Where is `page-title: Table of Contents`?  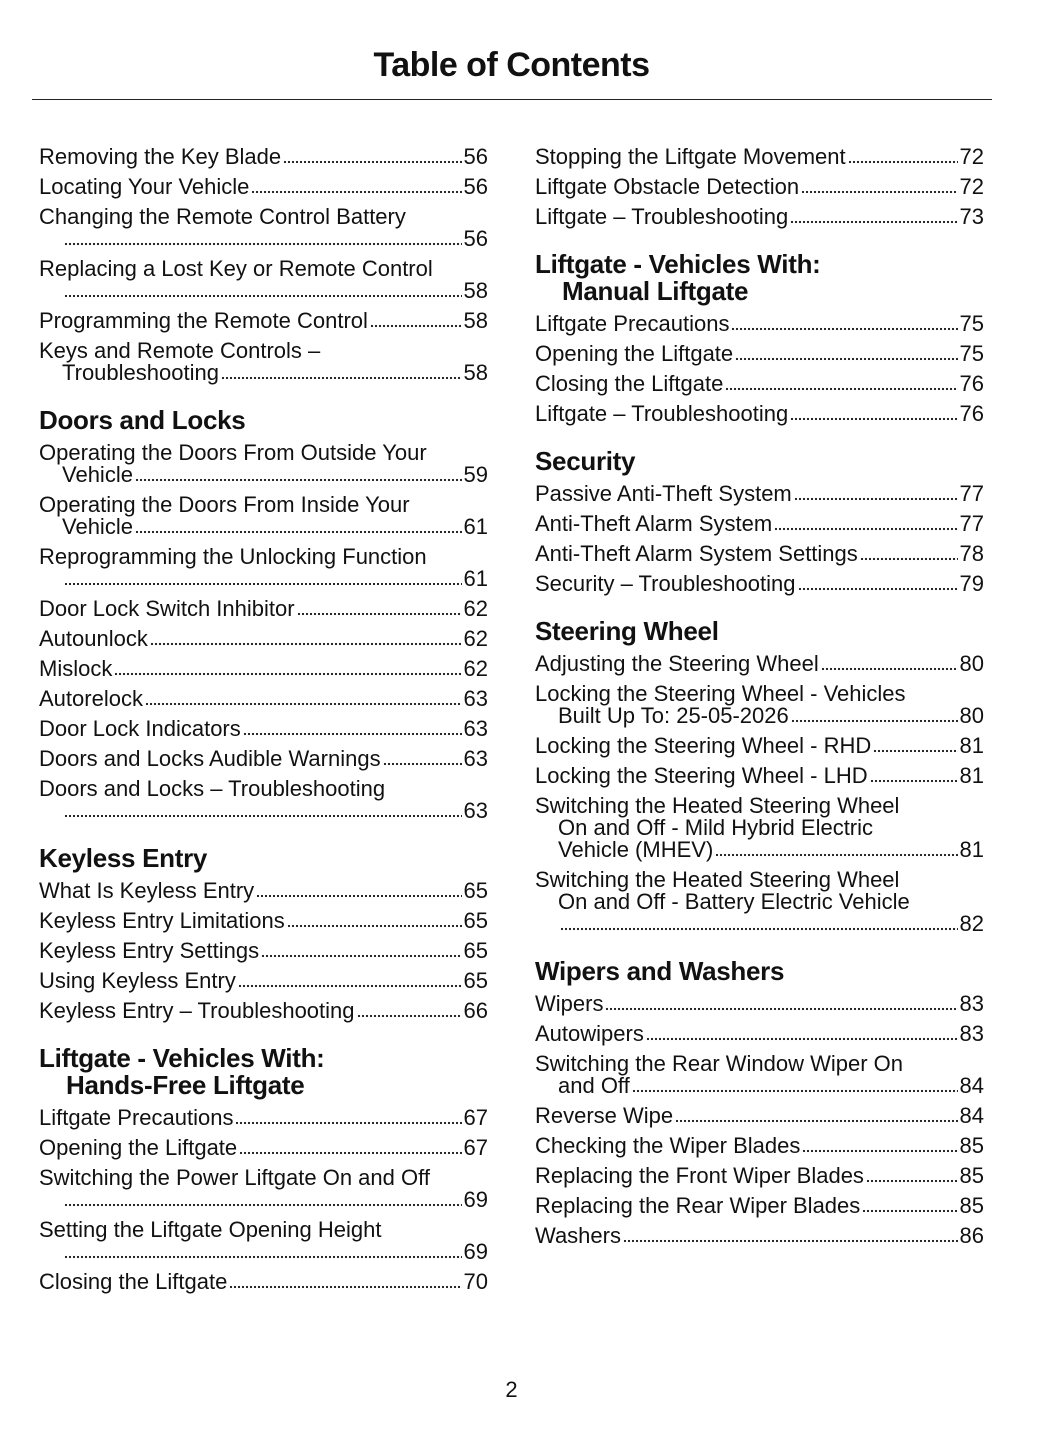 page-title: Table of Contents is located at coordinates (511, 65).